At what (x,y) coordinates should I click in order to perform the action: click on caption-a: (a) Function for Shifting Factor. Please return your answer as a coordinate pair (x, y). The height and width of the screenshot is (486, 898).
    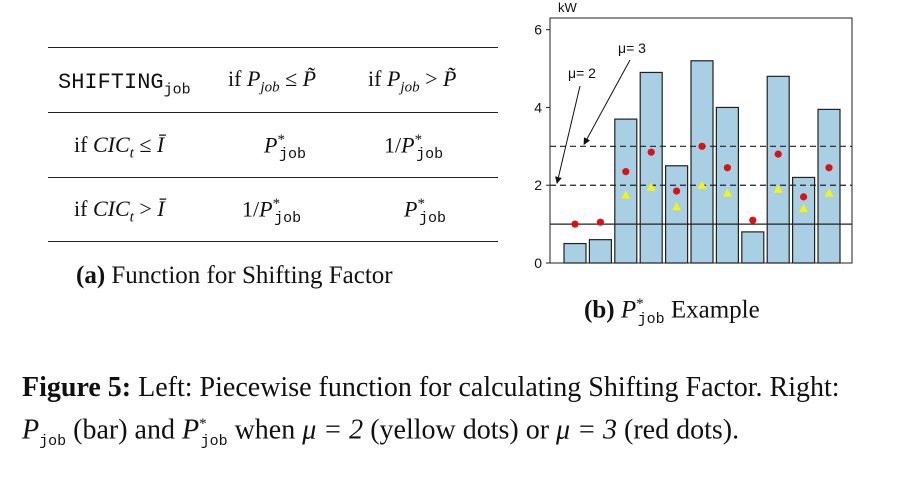
    Looking at the image, I should click on (234, 276).